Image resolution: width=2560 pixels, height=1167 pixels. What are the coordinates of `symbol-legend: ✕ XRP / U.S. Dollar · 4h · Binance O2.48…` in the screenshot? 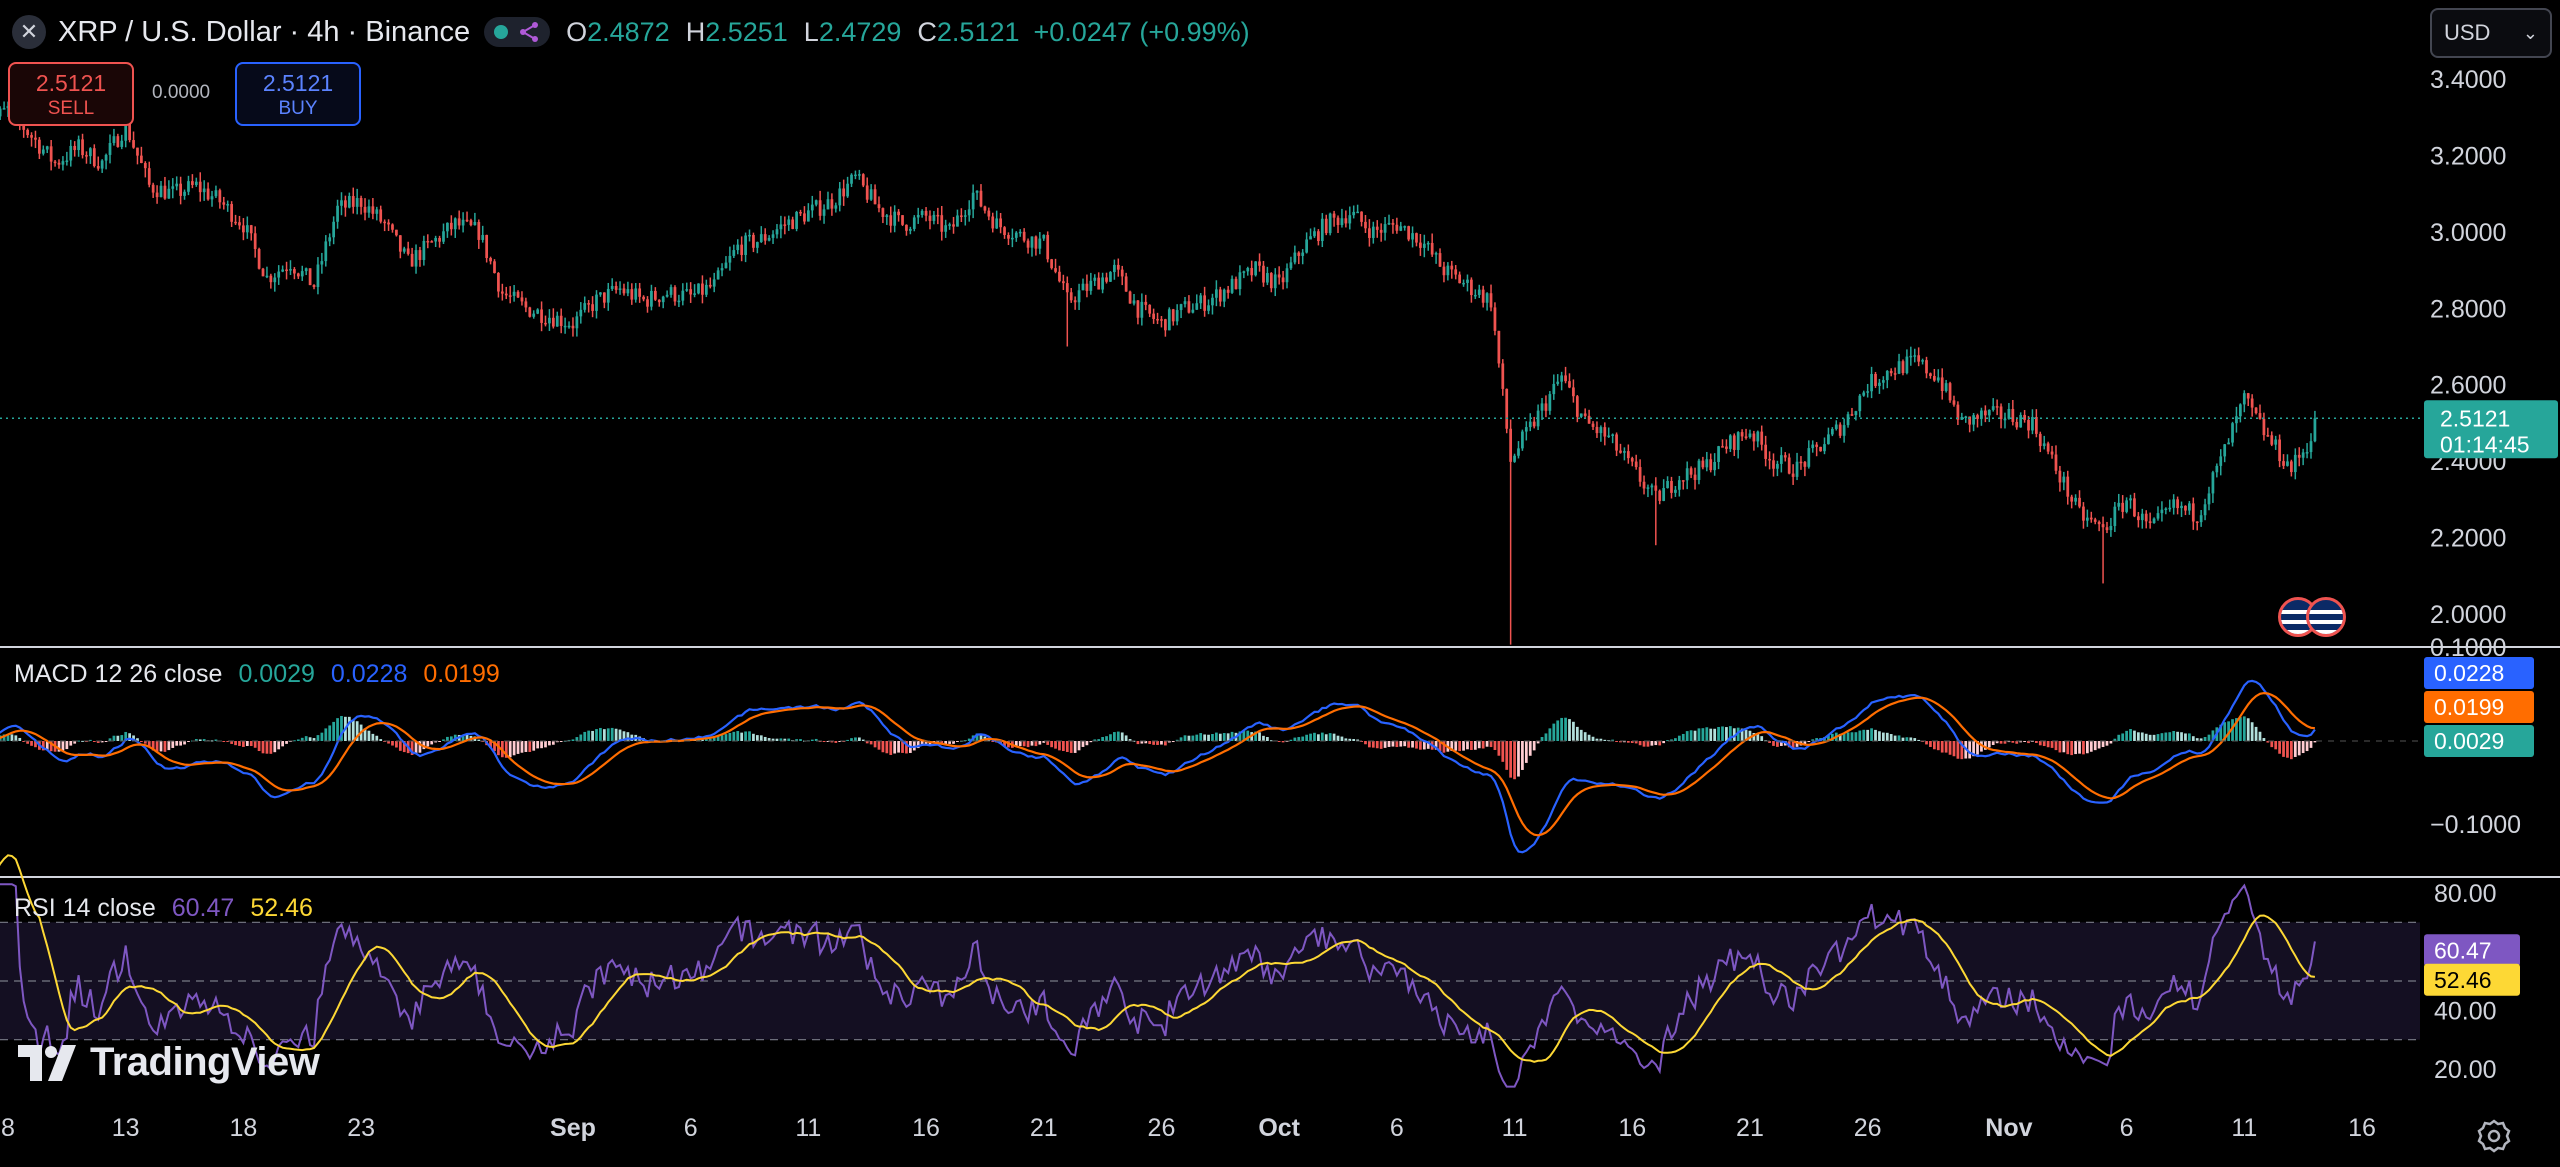 It's located at (631, 32).